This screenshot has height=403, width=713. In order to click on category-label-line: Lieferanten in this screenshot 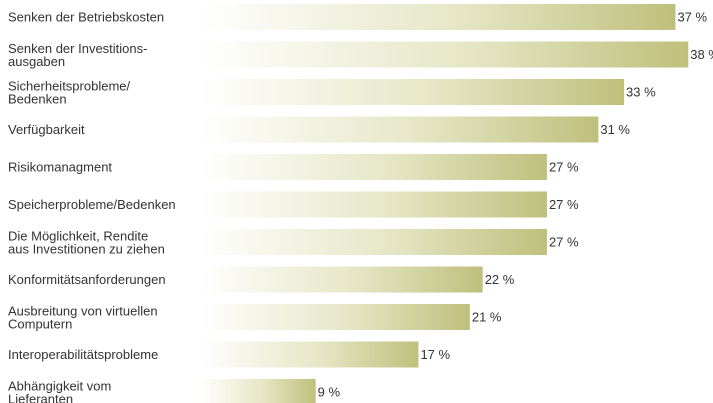, I will do `click(40, 397)`.